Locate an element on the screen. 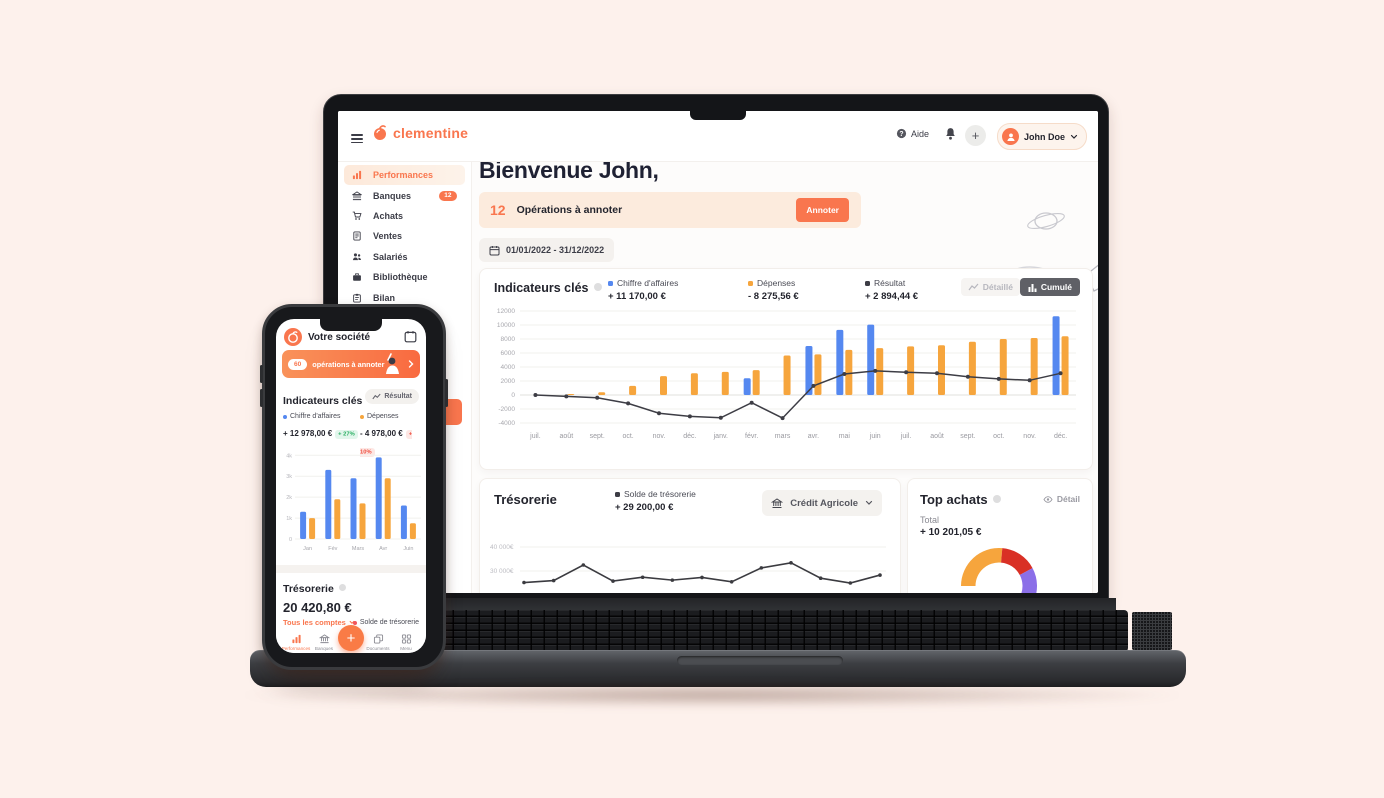 The height and width of the screenshot is (798, 1384). svg-text: 2k is located at coordinates (289, 498).